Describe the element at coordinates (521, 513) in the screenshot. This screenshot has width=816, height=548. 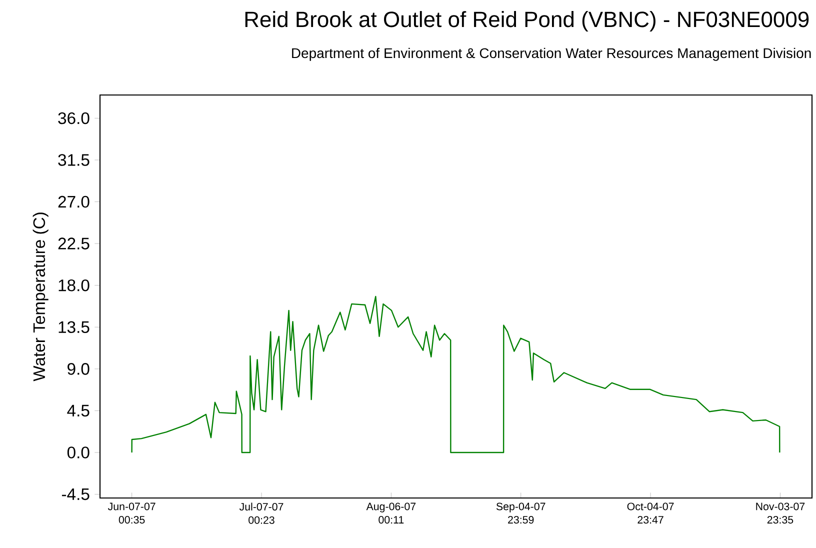
I see `x-tick-label: Sep-04-07 23:59` at that location.